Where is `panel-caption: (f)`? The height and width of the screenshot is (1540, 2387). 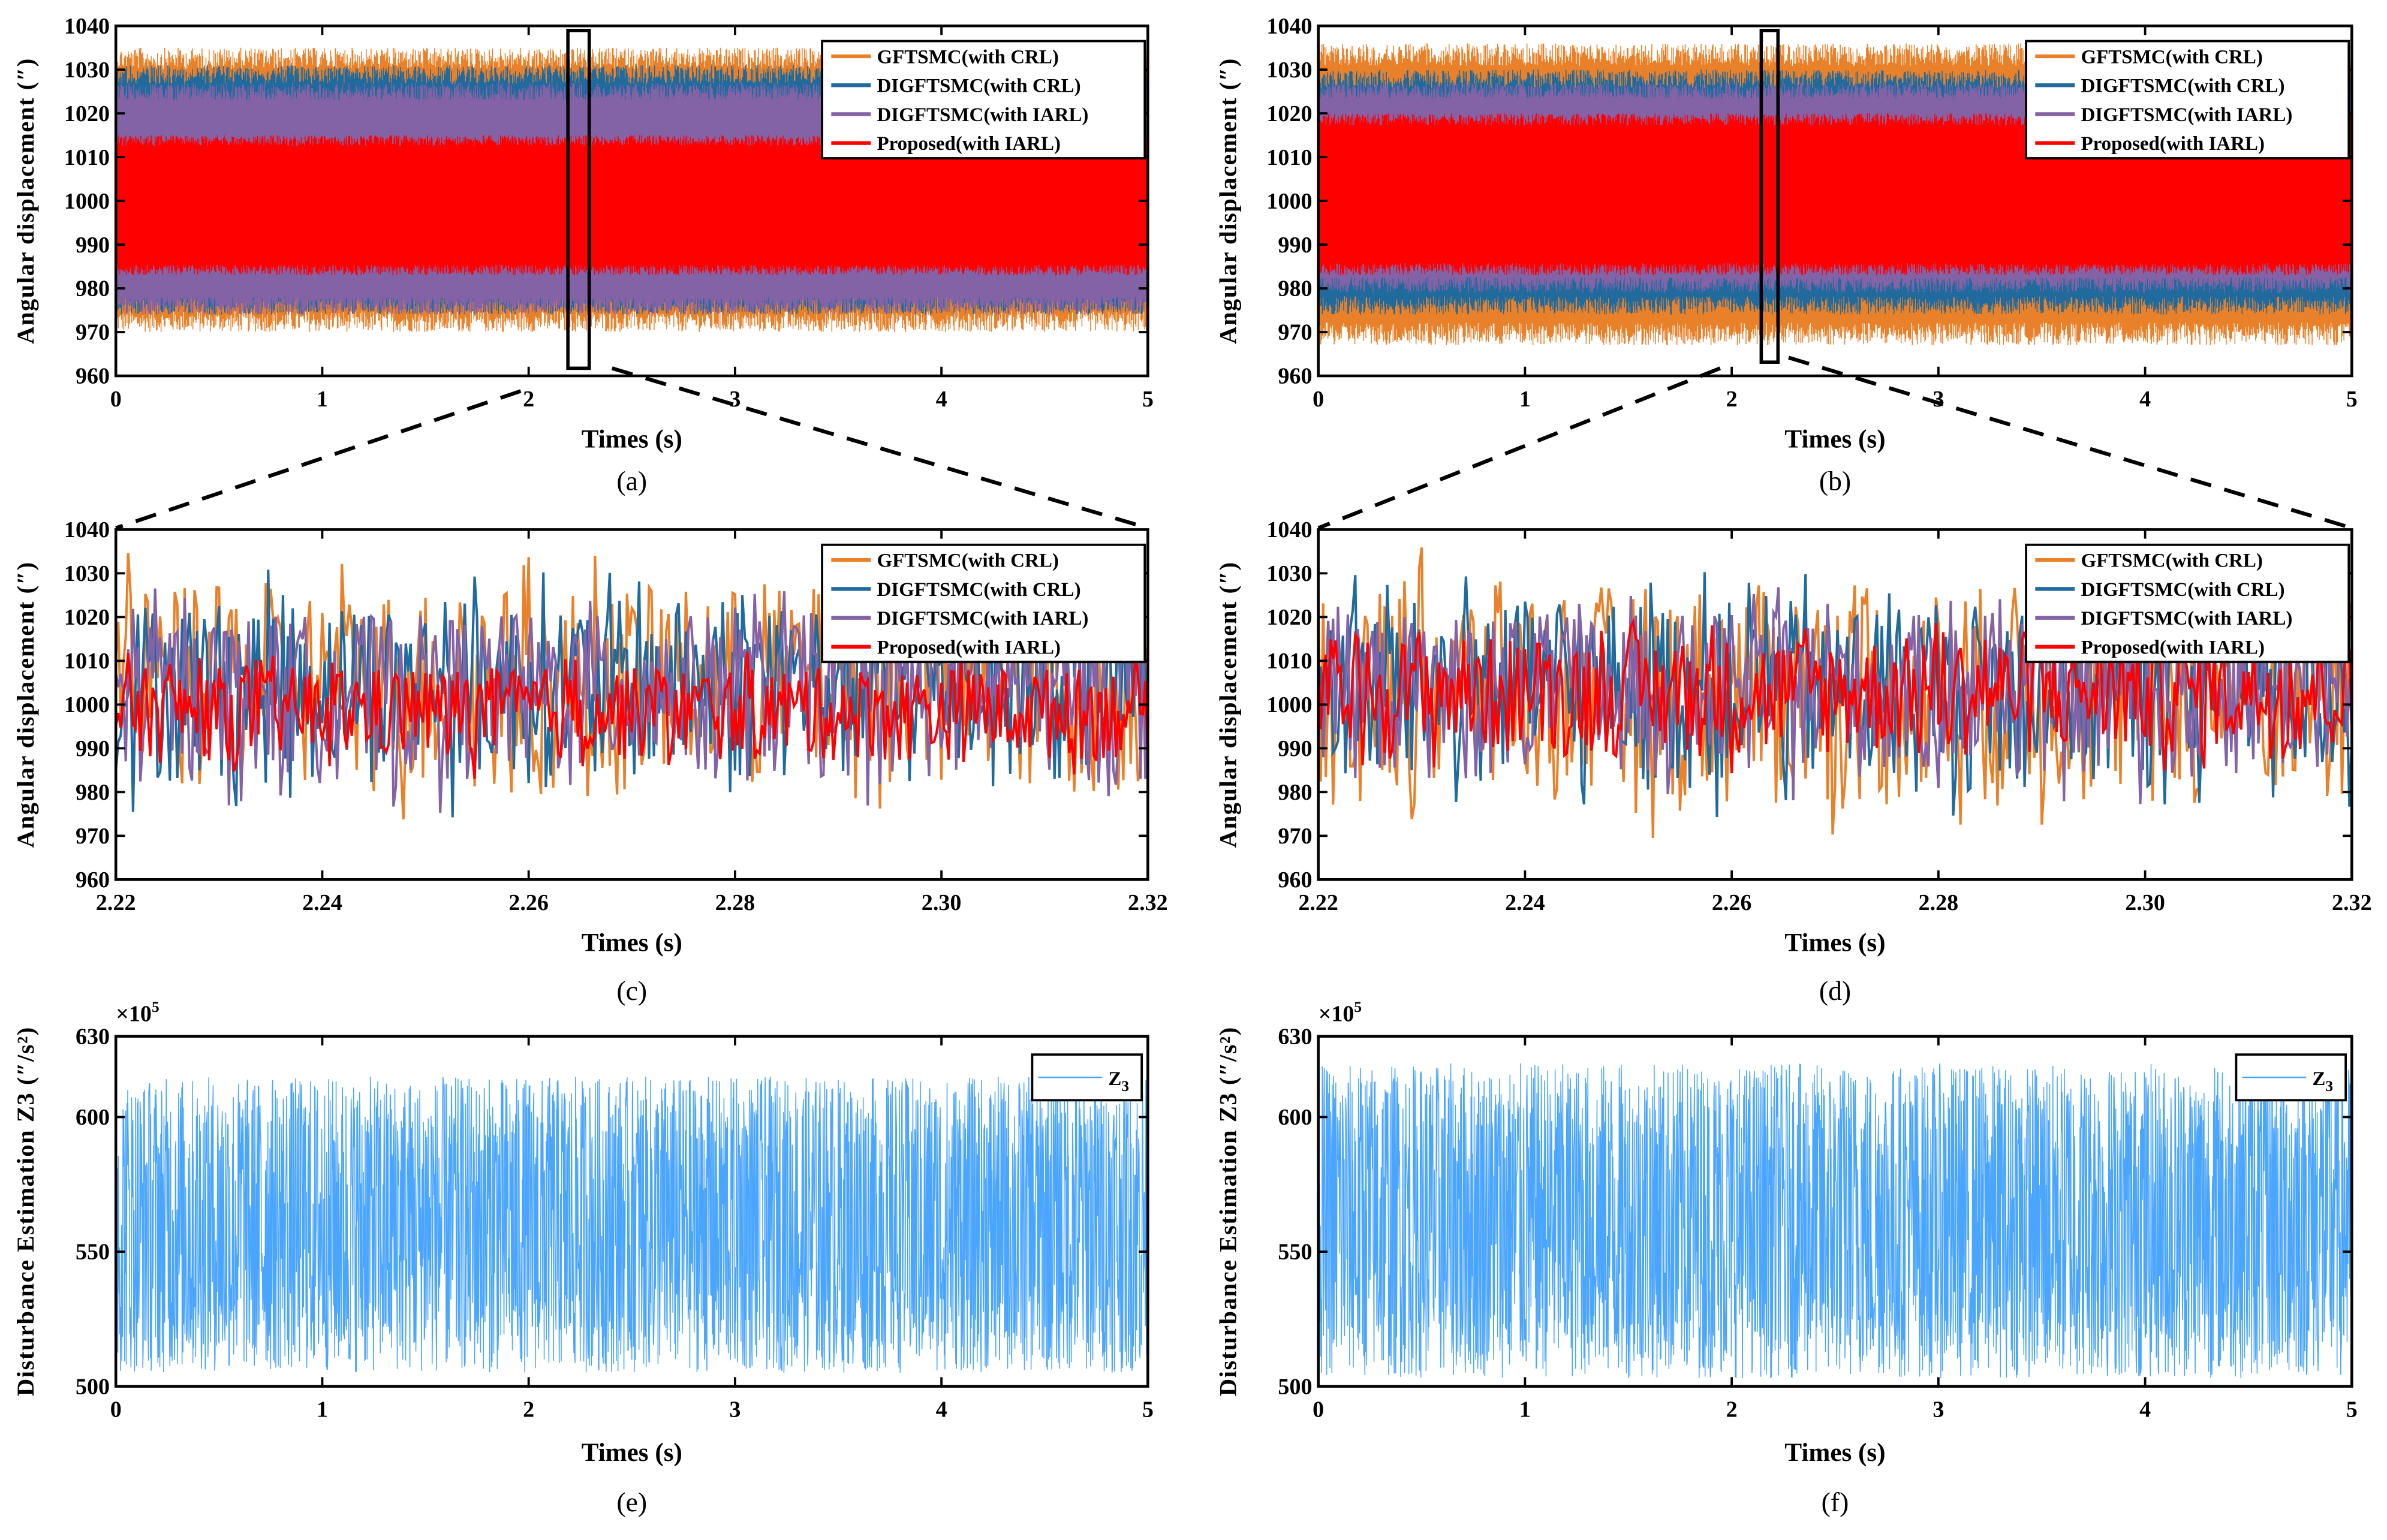 panel-caption: (f) is located at coordinates (1835, 1502).